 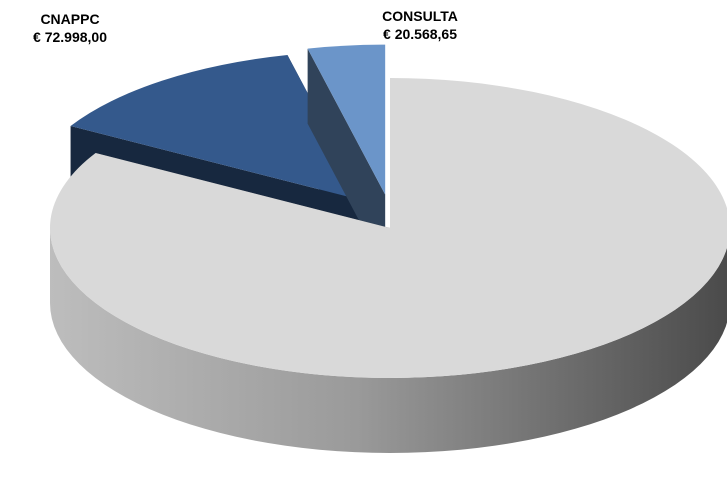 What do you see at coordinates (420, 16) in the screenshot?
I see `slice-label: CONSULTA` at bounding box center [420, 16].